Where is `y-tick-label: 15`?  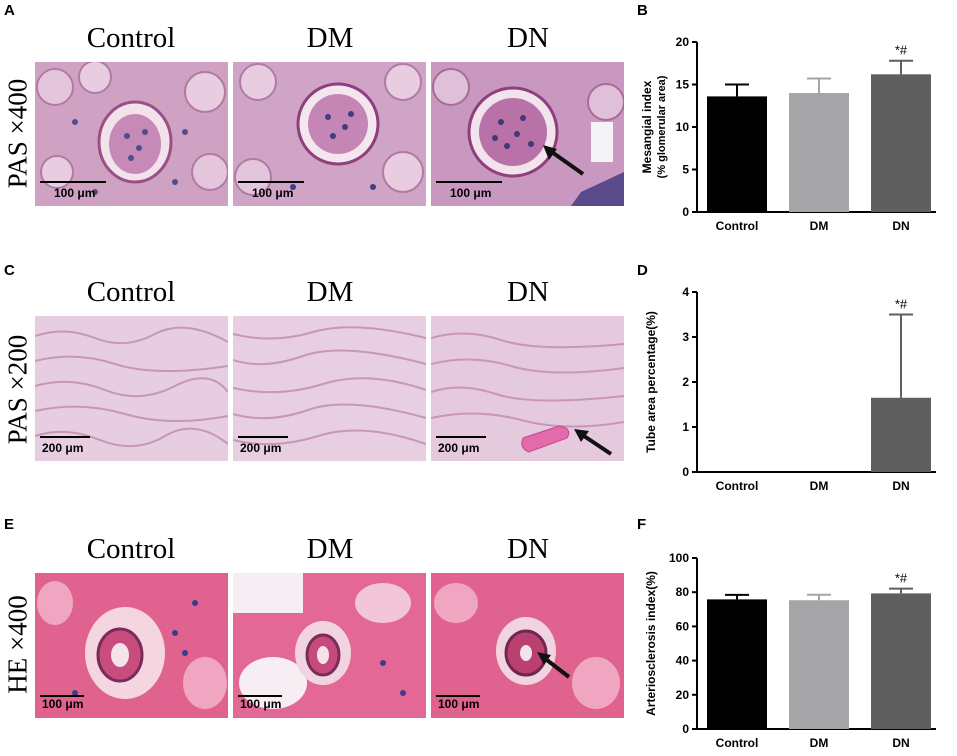 y-tick-label: 15 is located at coordinates (683, 85).